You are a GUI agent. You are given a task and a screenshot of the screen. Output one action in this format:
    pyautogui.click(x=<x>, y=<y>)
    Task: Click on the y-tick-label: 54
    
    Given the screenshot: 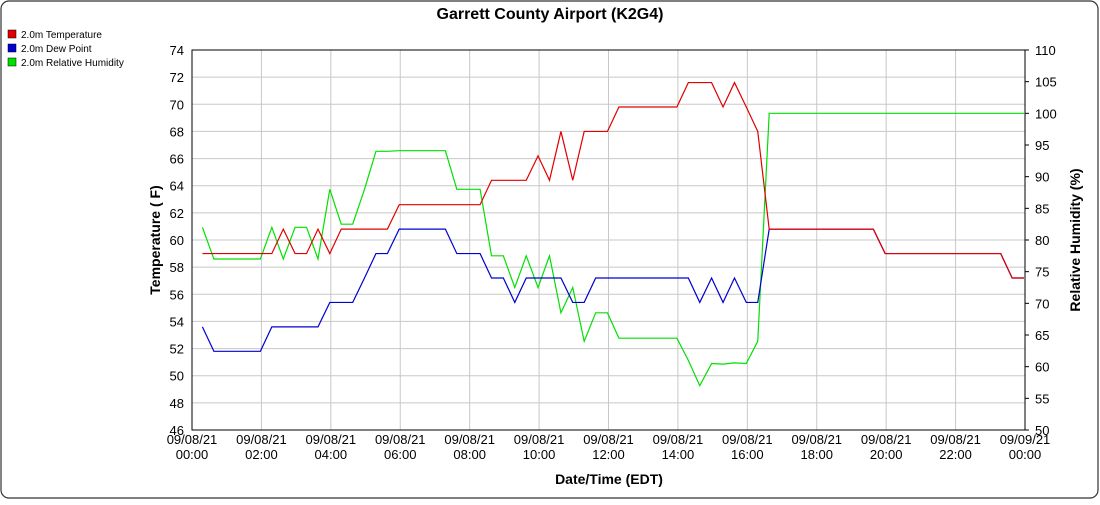 What is the action you would take?
    pyautogui.click(x=177, y=321)
    